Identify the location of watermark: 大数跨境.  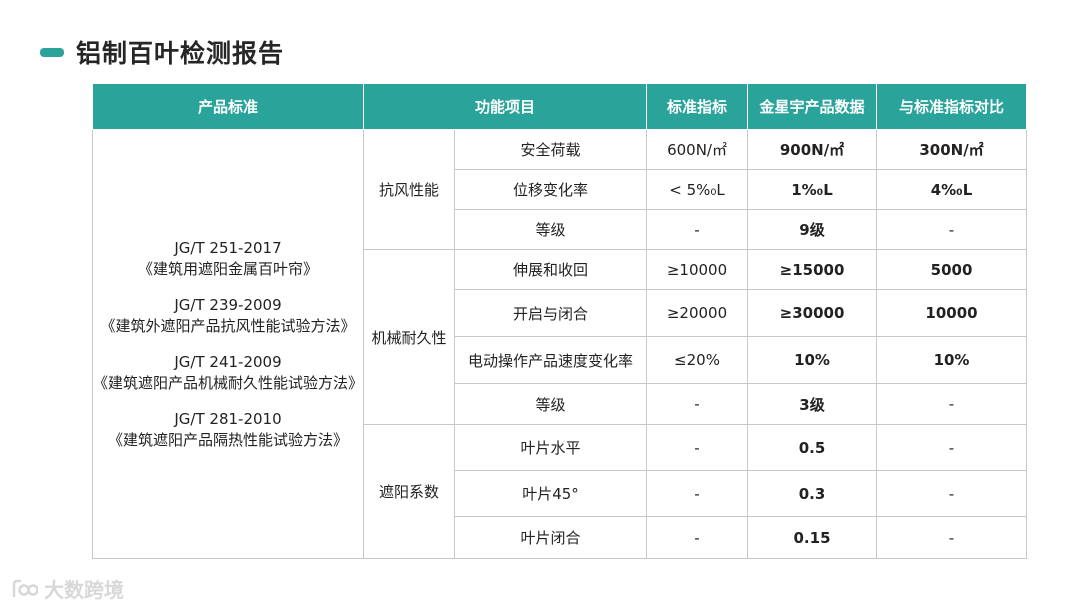
(67, 588).